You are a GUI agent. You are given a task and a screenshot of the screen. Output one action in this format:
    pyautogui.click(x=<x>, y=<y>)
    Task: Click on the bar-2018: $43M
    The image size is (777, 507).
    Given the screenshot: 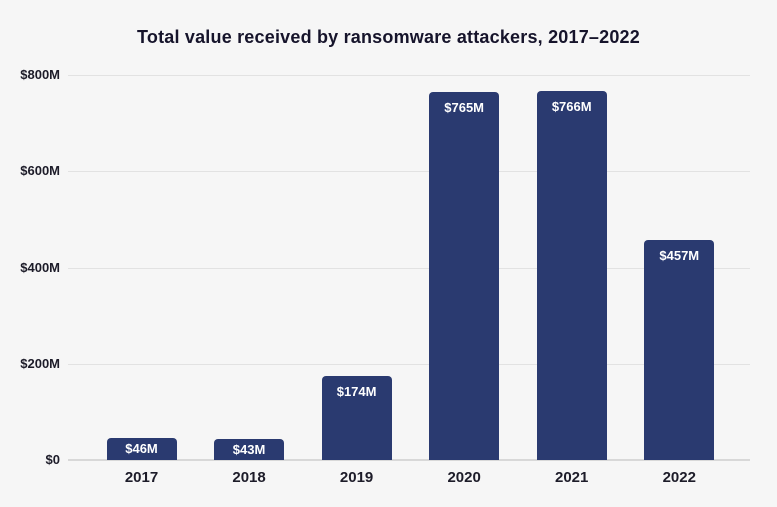 What is the action you would take?
    pyautogui.click(x=249, y=449)
    